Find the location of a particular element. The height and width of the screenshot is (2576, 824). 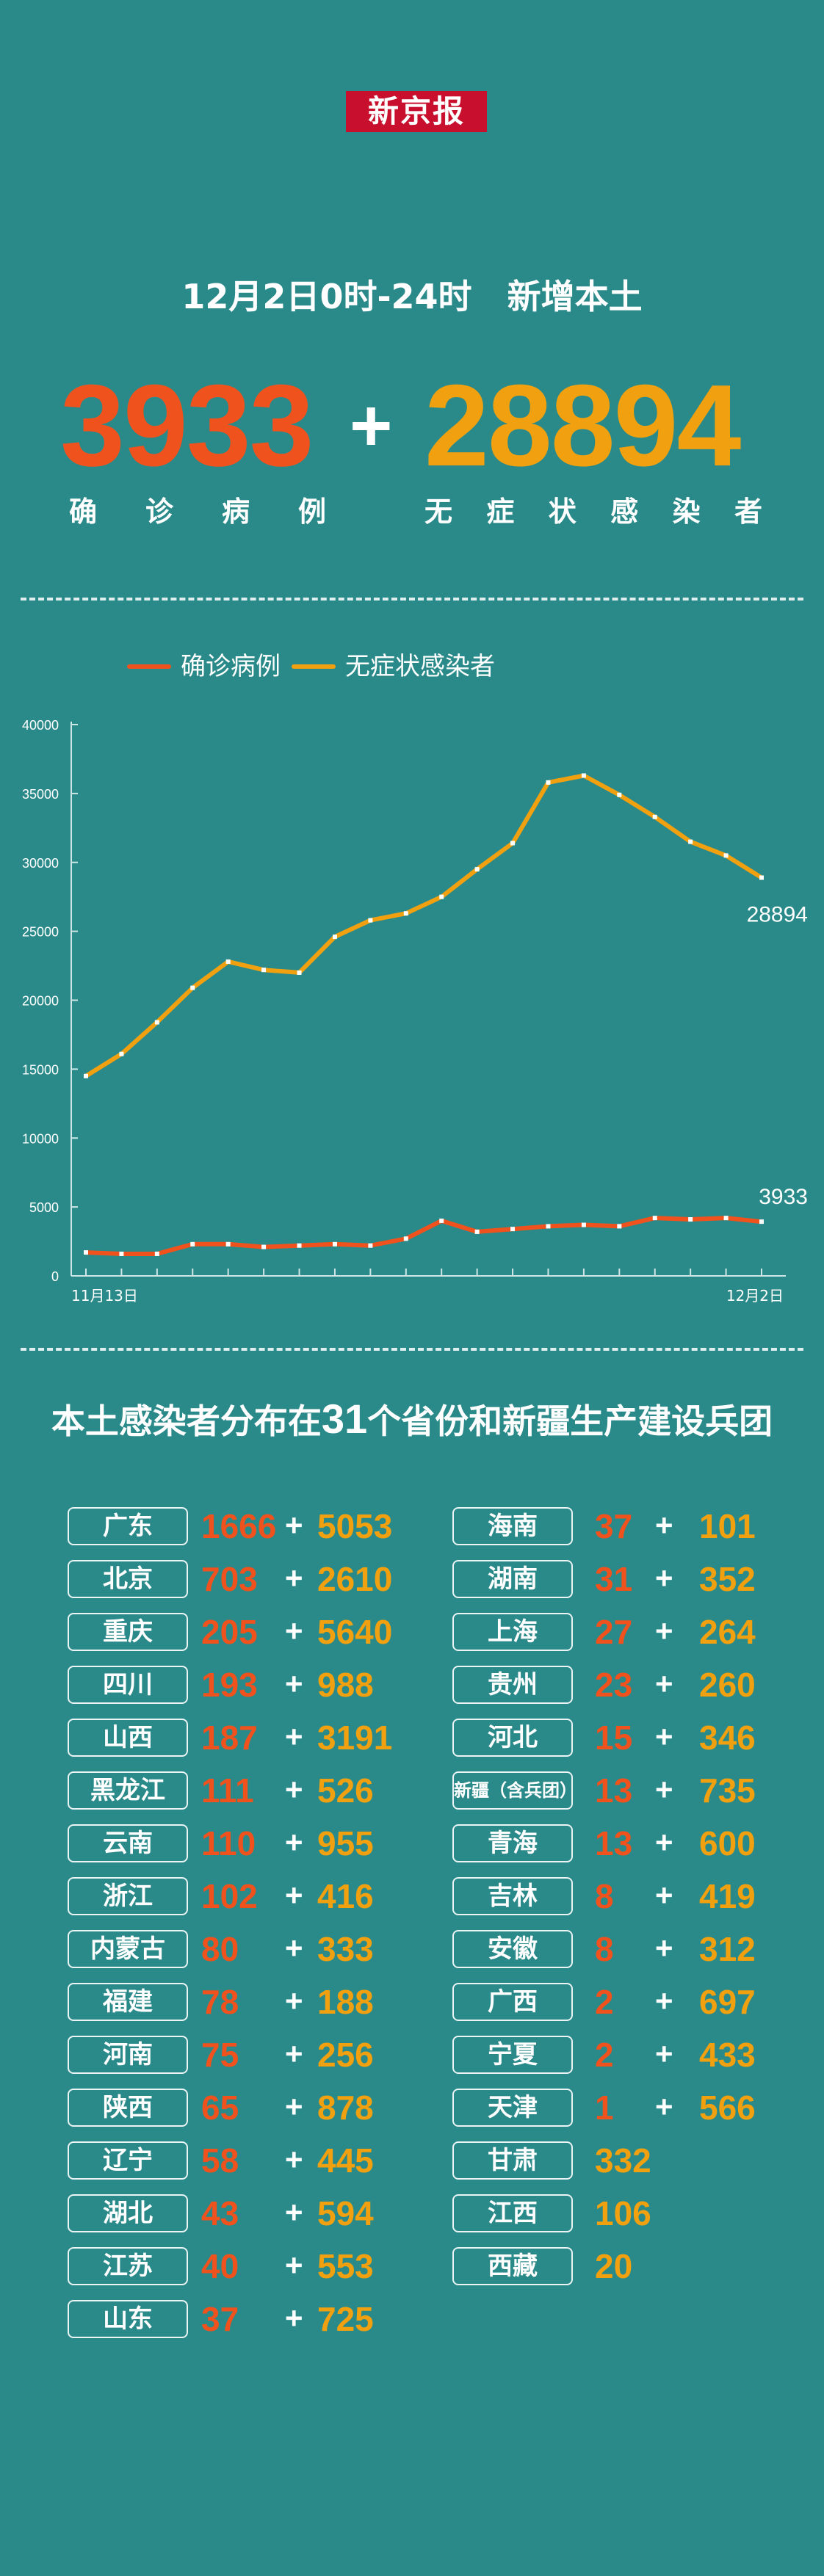

asymptomatic-count: 697 is located at coordinates (727, 2002).